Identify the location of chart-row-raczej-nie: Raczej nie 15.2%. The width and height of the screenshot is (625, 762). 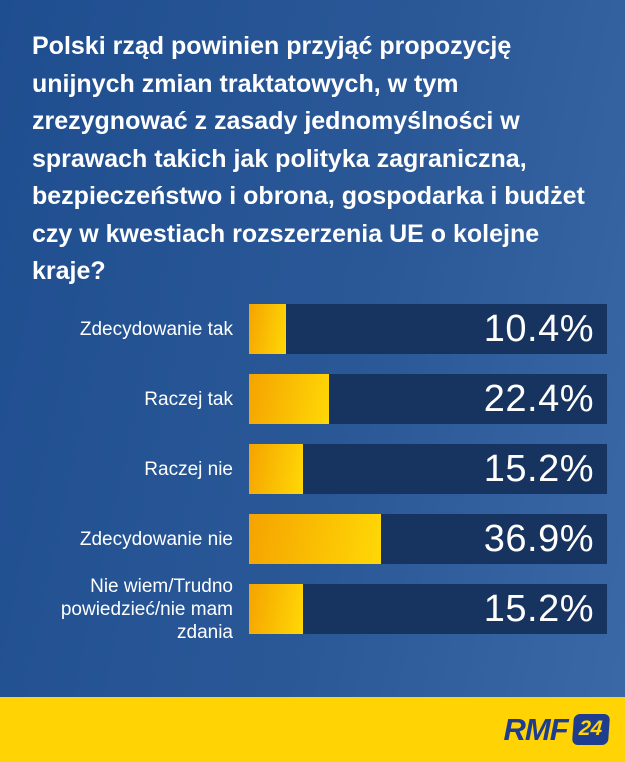
(312, 469).